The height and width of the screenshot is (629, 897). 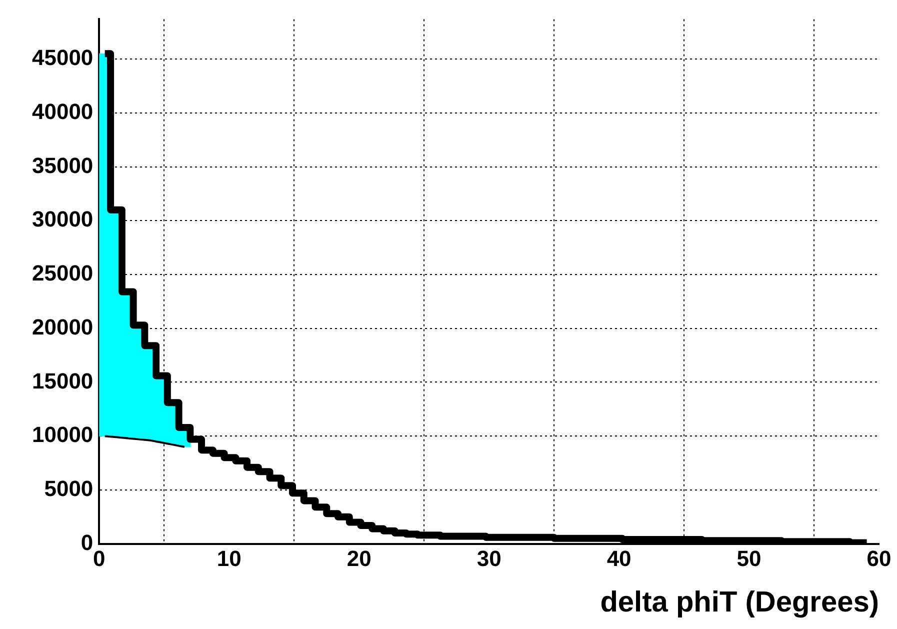 I want to click on y-tick-label: 35000, so click(x=63, y=165).